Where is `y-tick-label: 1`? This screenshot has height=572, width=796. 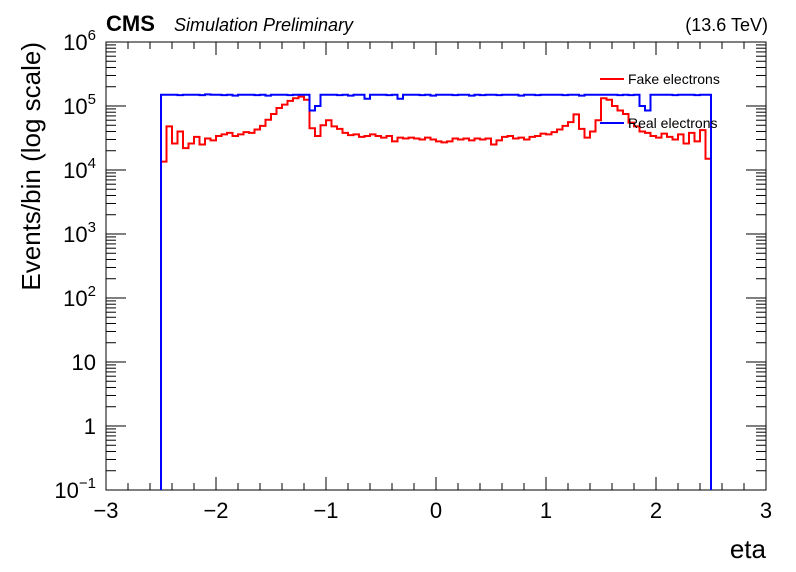
y-tick-label: 1 is located at coordinates (90, 426).